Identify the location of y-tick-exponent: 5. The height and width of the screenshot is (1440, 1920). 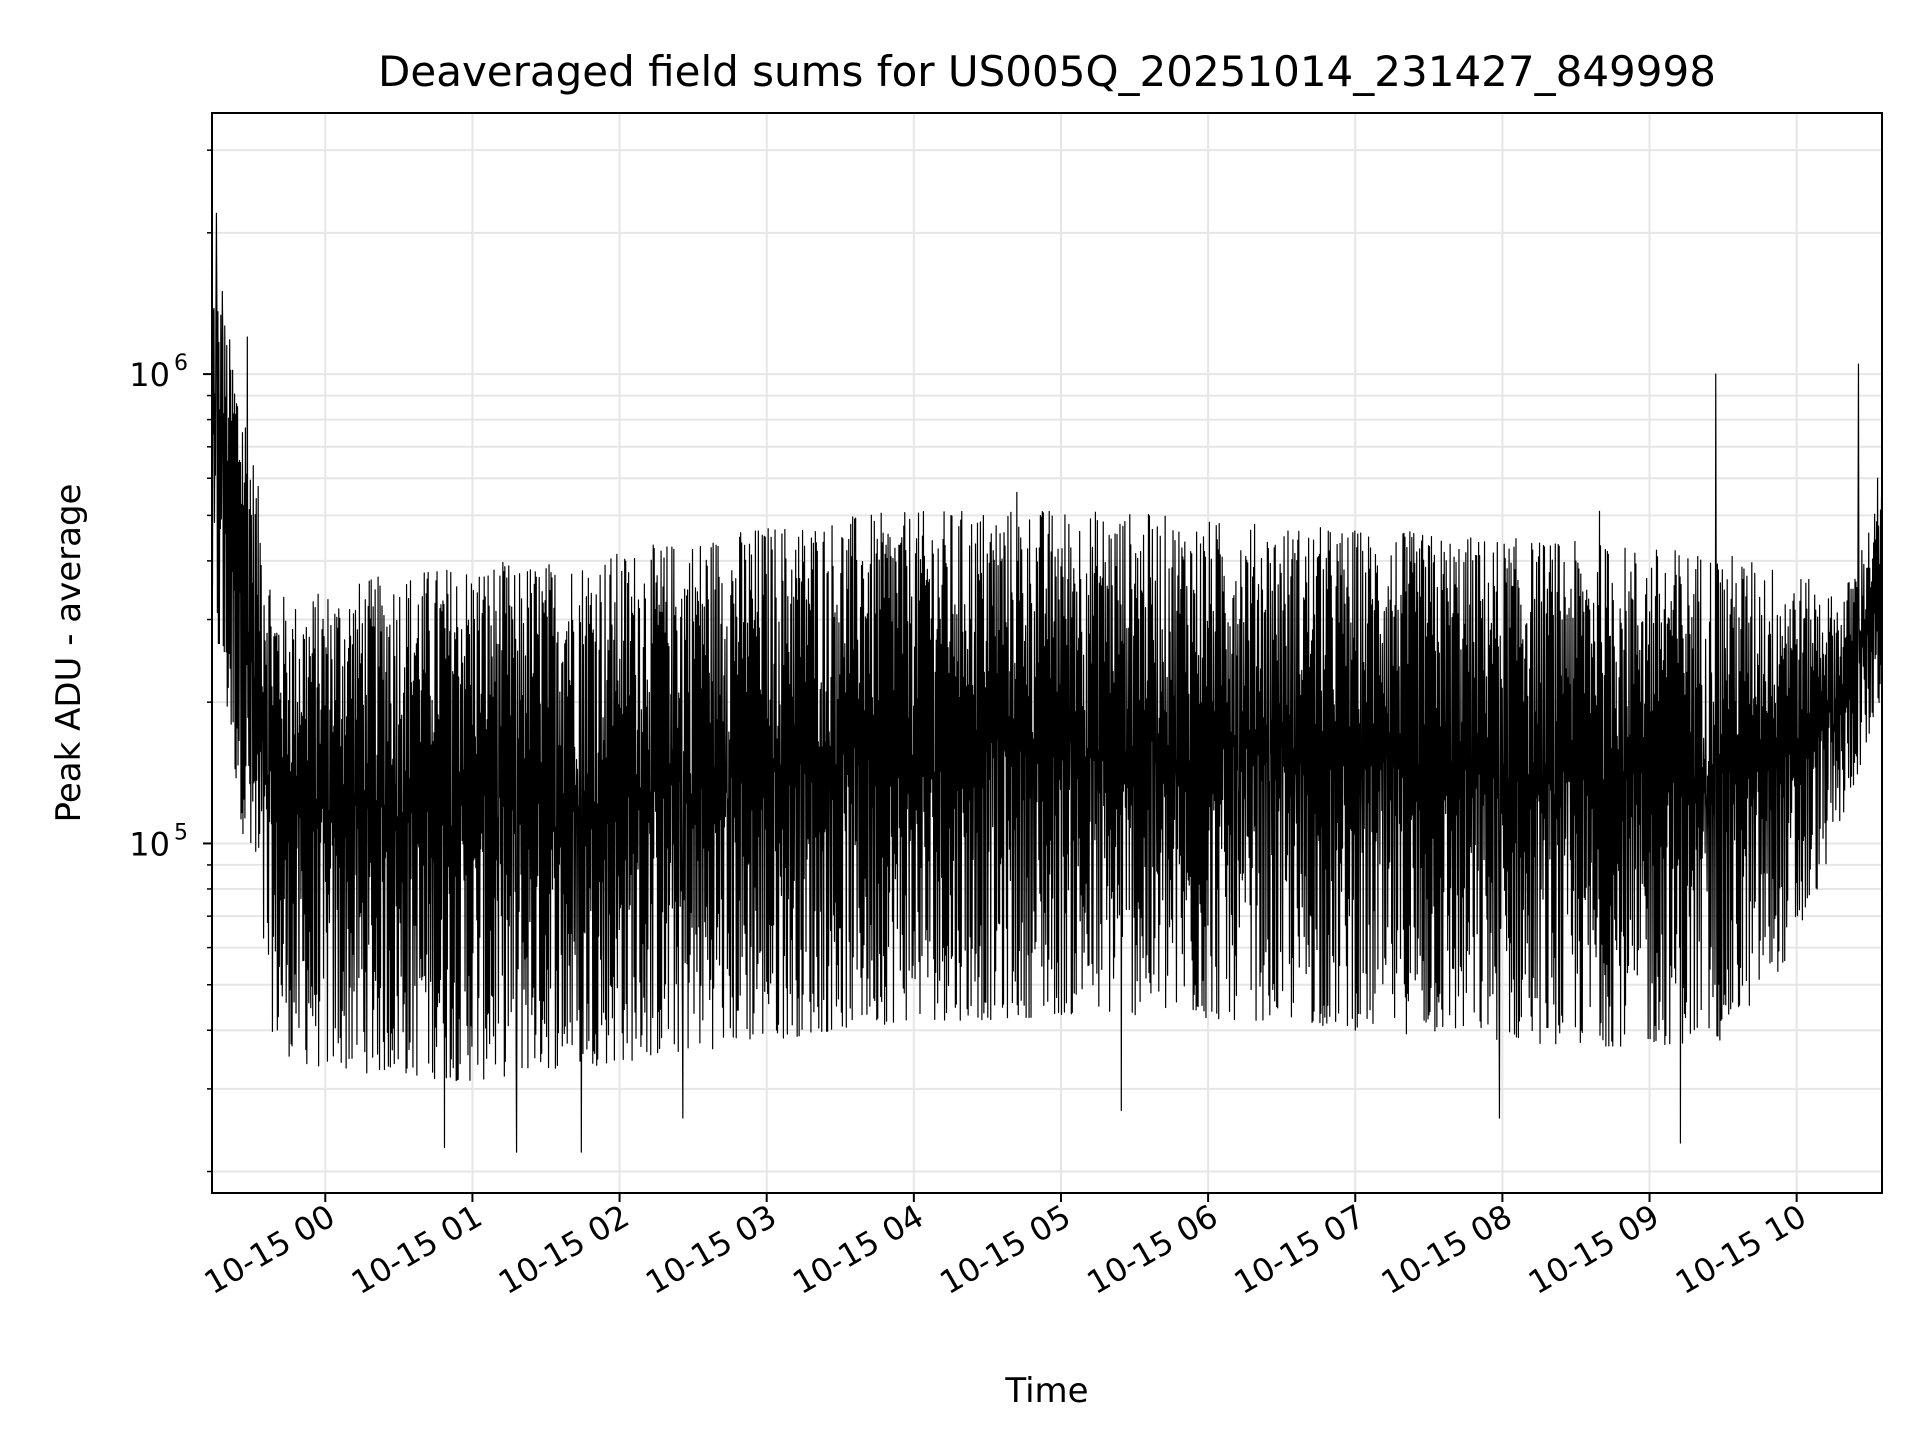
(181, 832).